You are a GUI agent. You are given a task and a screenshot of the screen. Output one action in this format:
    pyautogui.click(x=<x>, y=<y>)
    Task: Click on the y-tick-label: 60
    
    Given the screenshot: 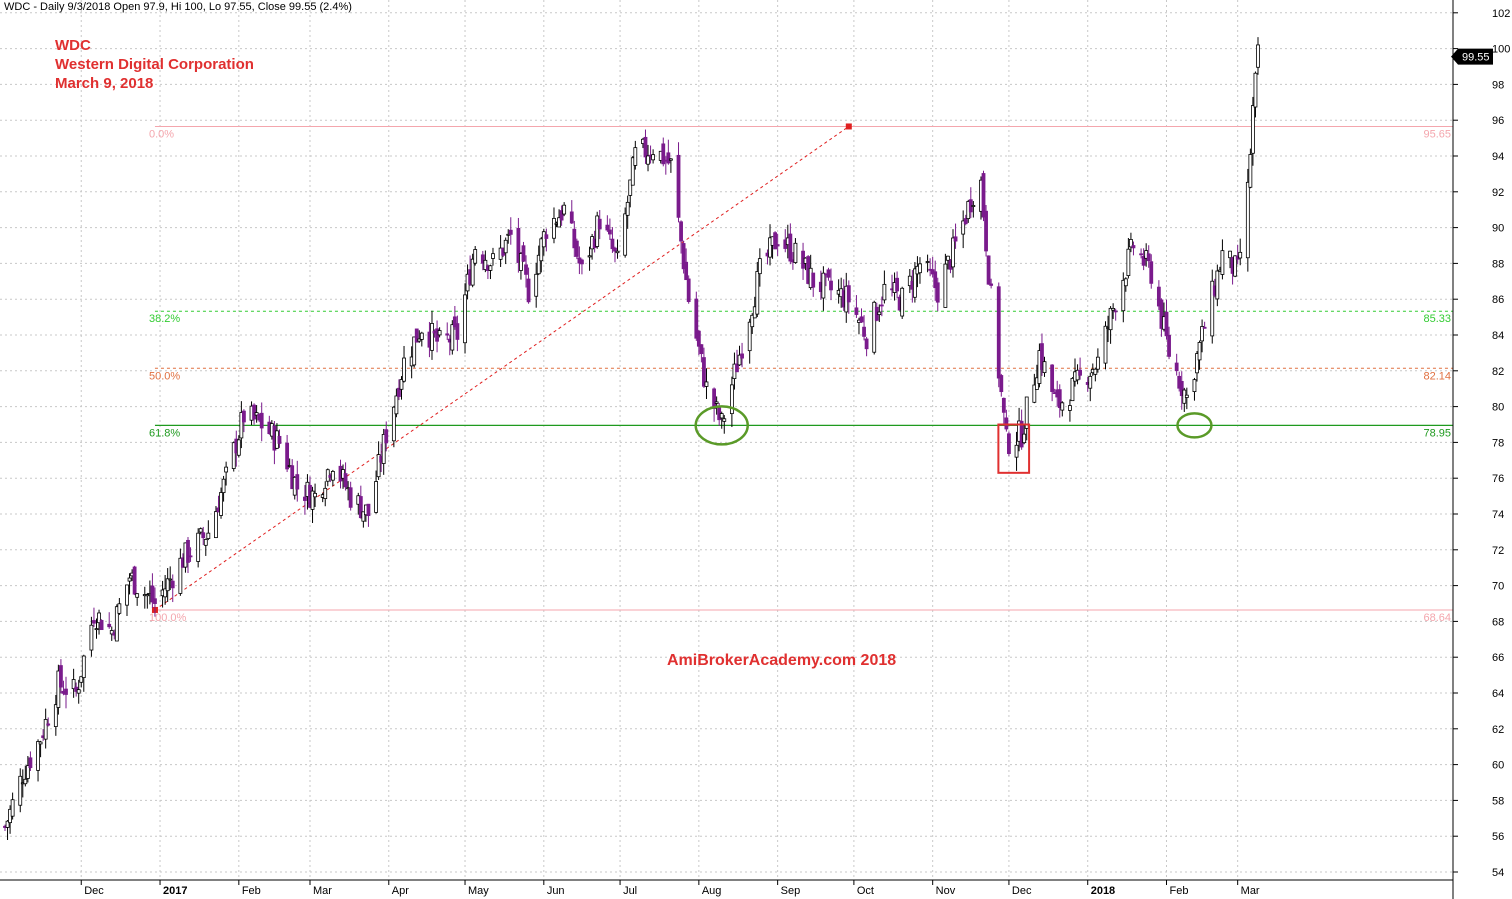 What is the action you would take?
    pyautogui.click(x=1498, y=766)
    